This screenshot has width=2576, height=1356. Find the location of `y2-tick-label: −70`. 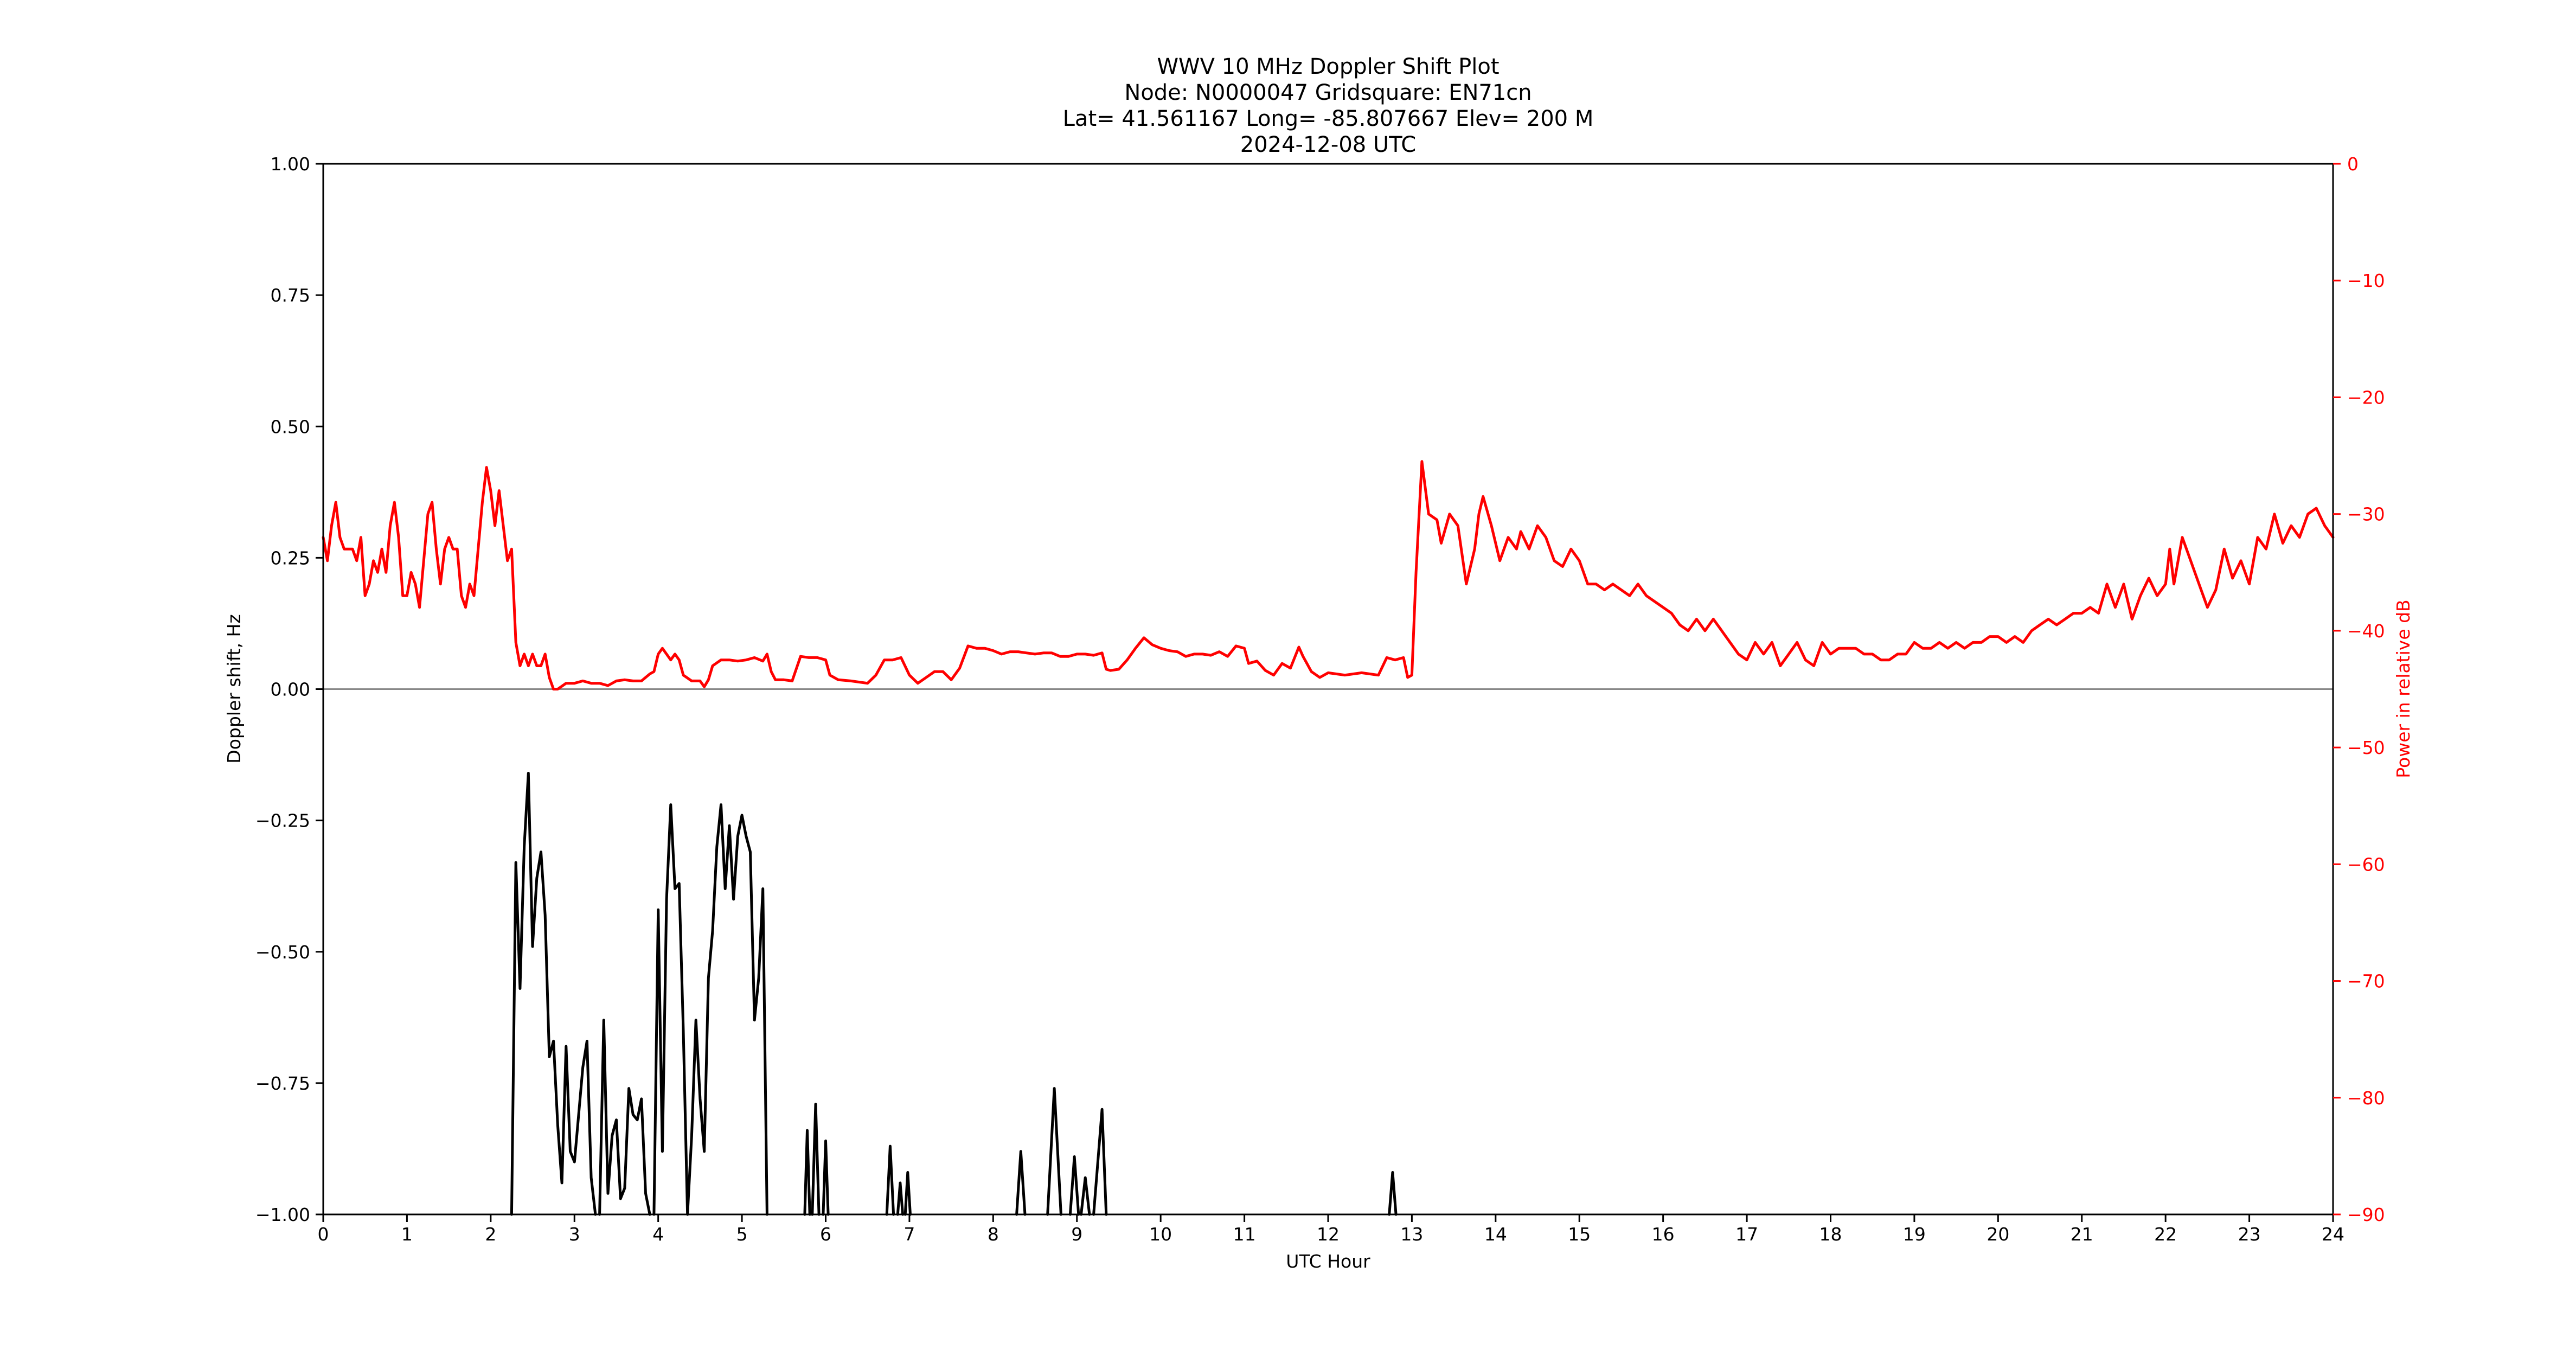

y2-tick-label: −70 is located at coordinates (2366, 981).